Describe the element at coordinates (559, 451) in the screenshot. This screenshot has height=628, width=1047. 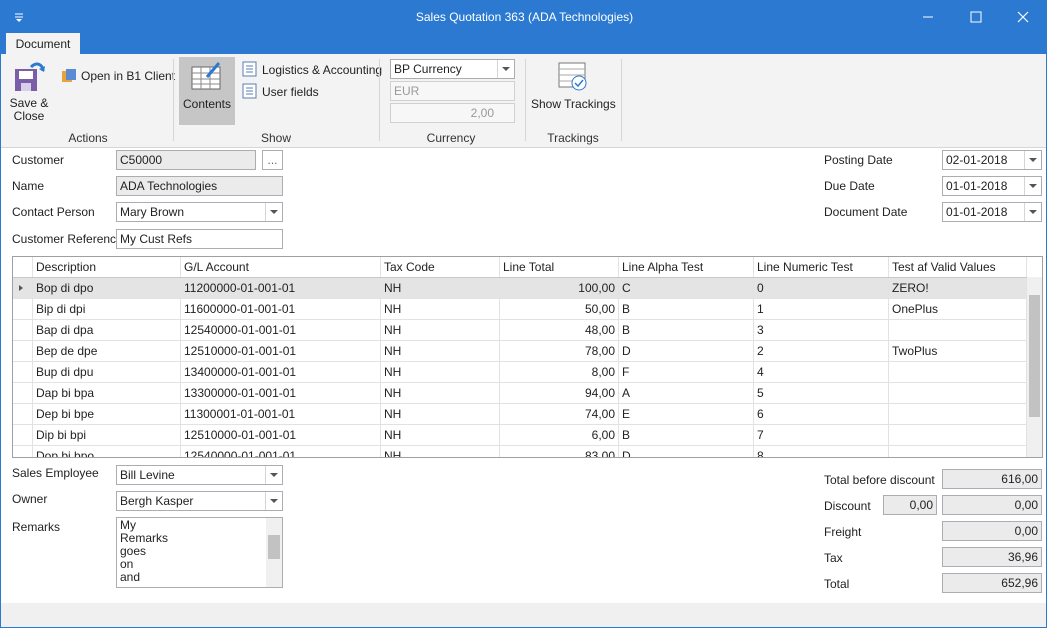
I see `grid-cell: 83,00` at that location.